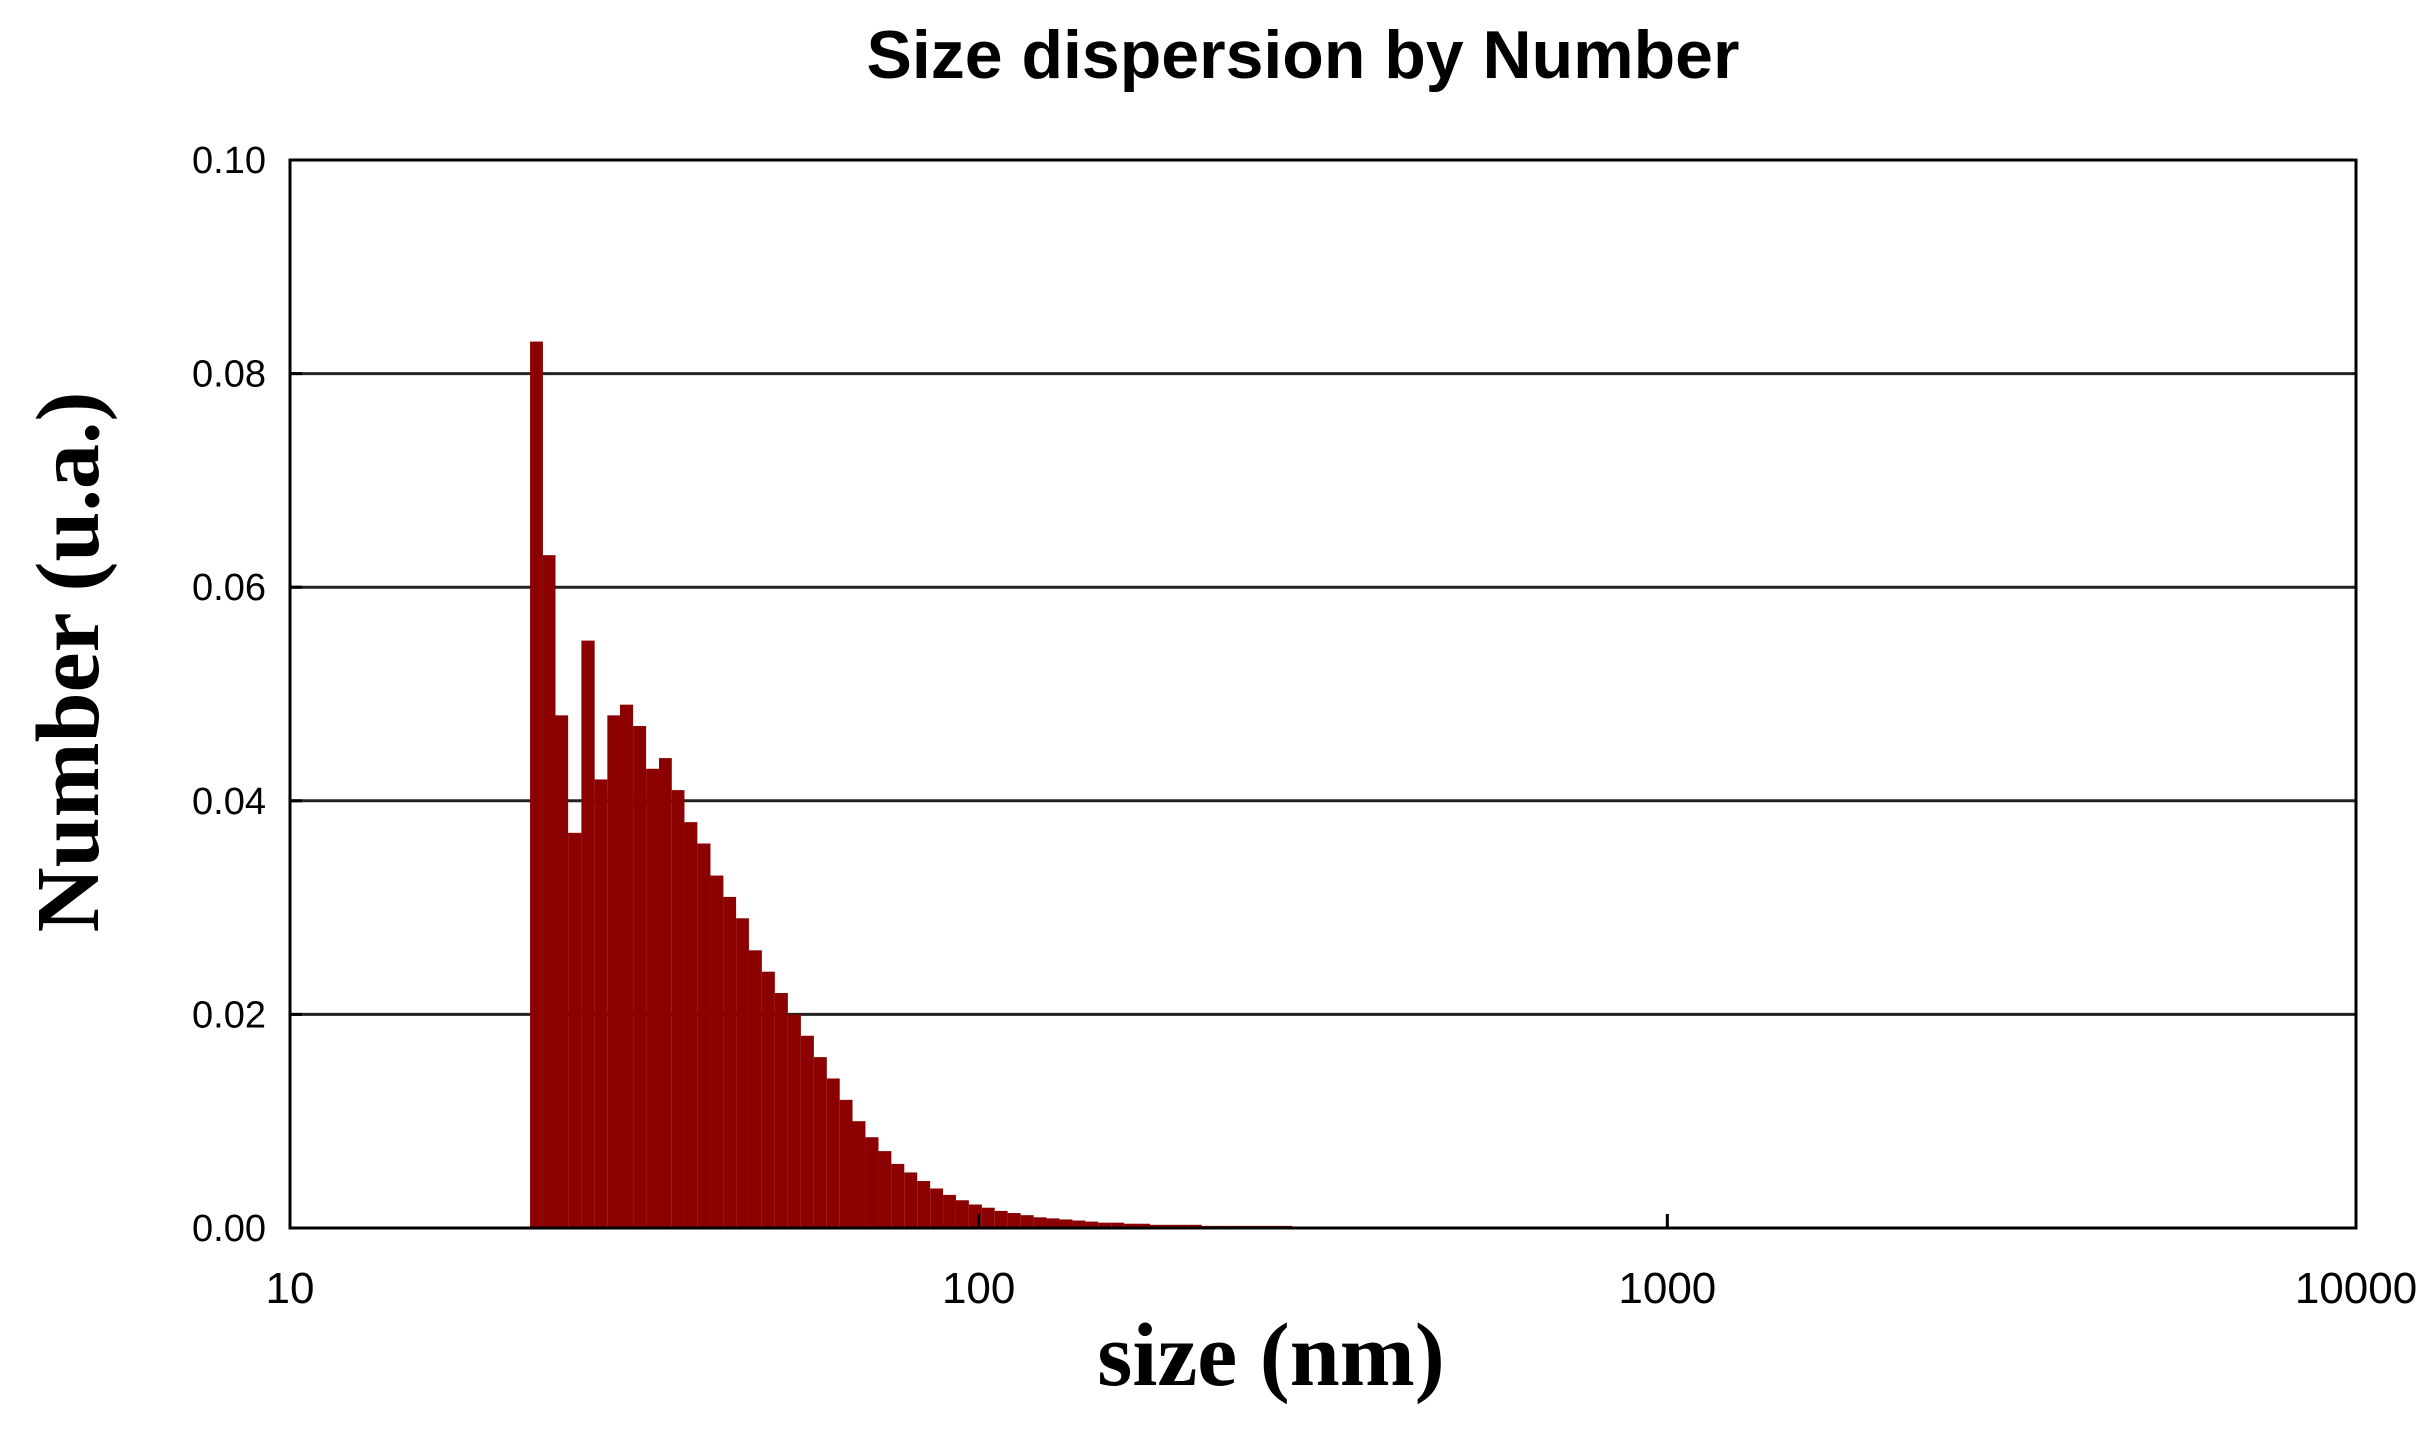  I want to click on y-tick-label: 0.10, so click(229, 161).